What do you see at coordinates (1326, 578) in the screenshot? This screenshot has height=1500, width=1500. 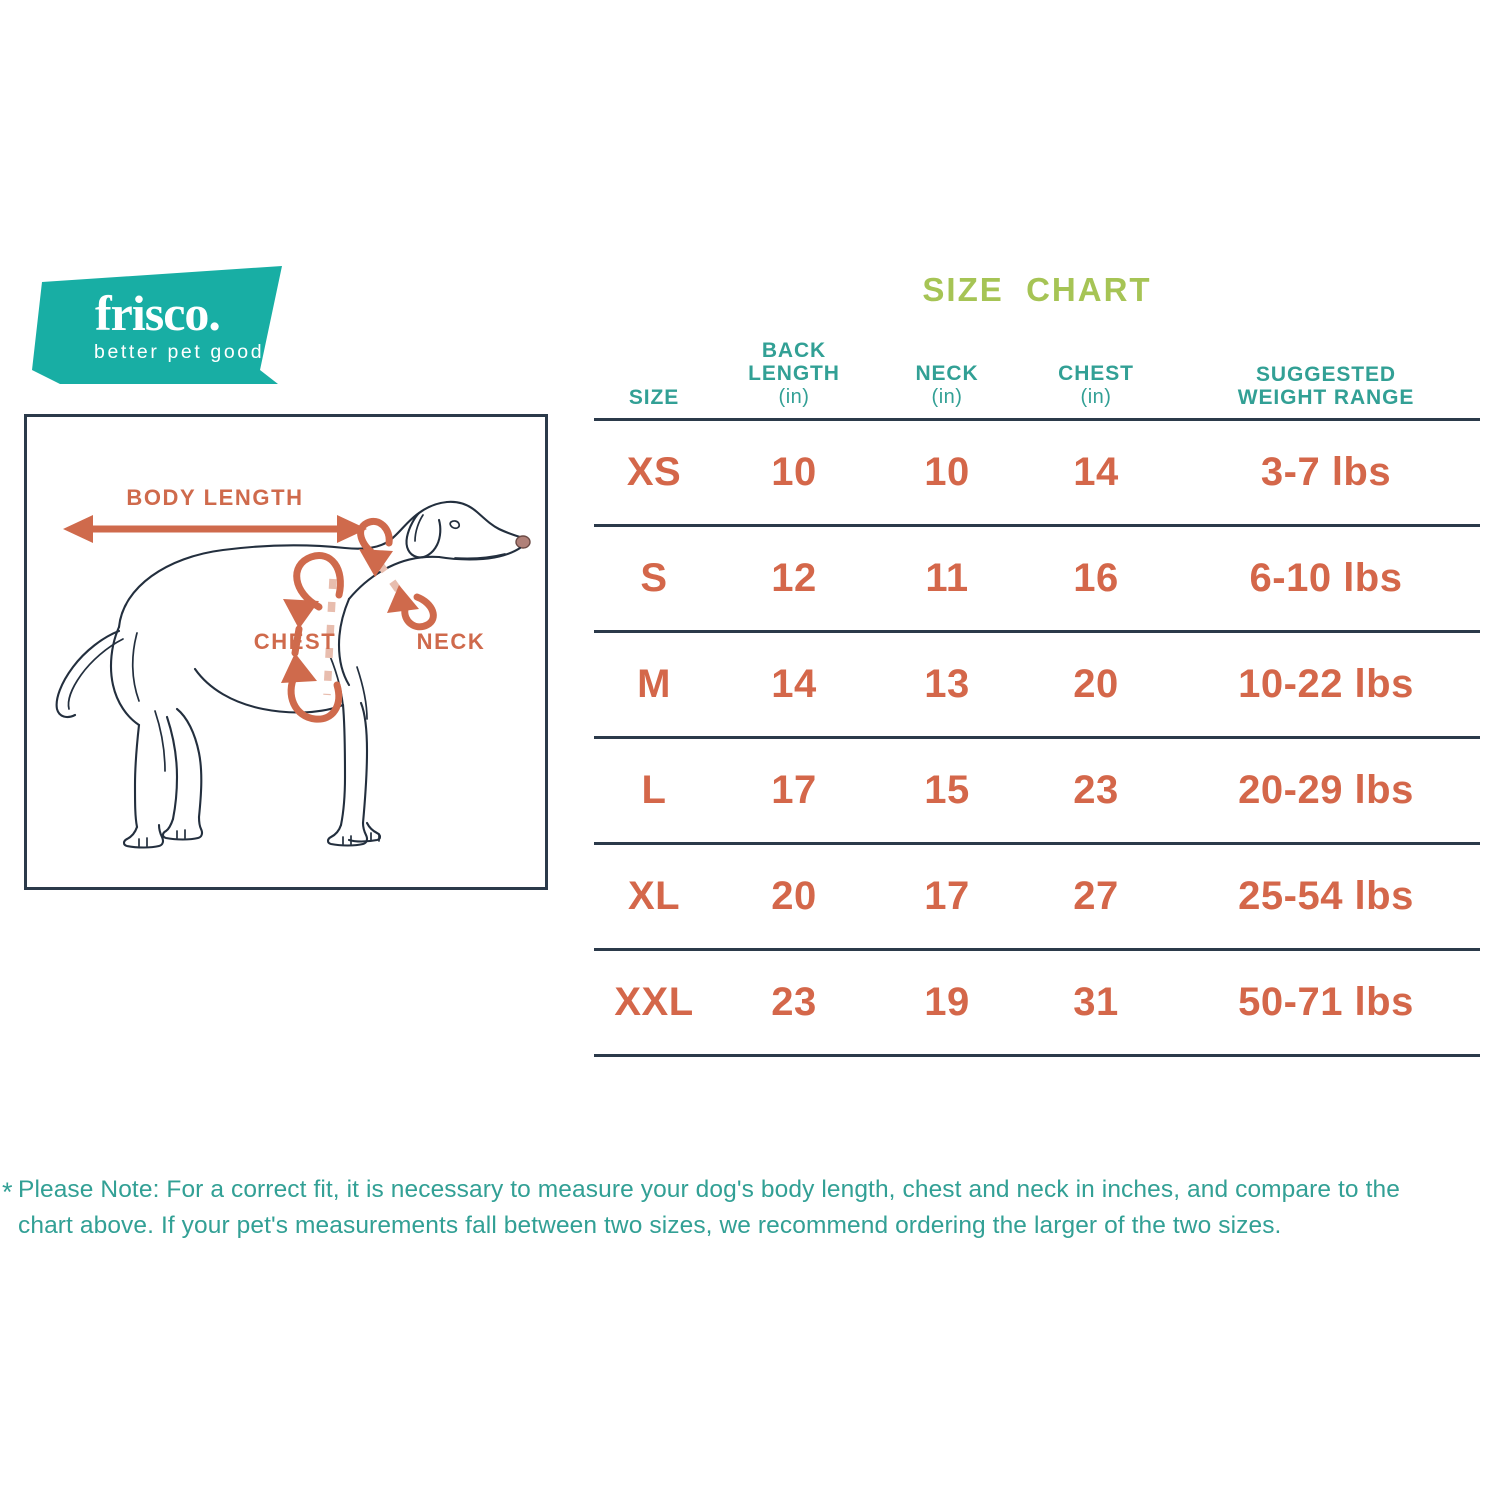 I see `cell-weight: 6-10 lbs` at bounding box center [1326, 578].